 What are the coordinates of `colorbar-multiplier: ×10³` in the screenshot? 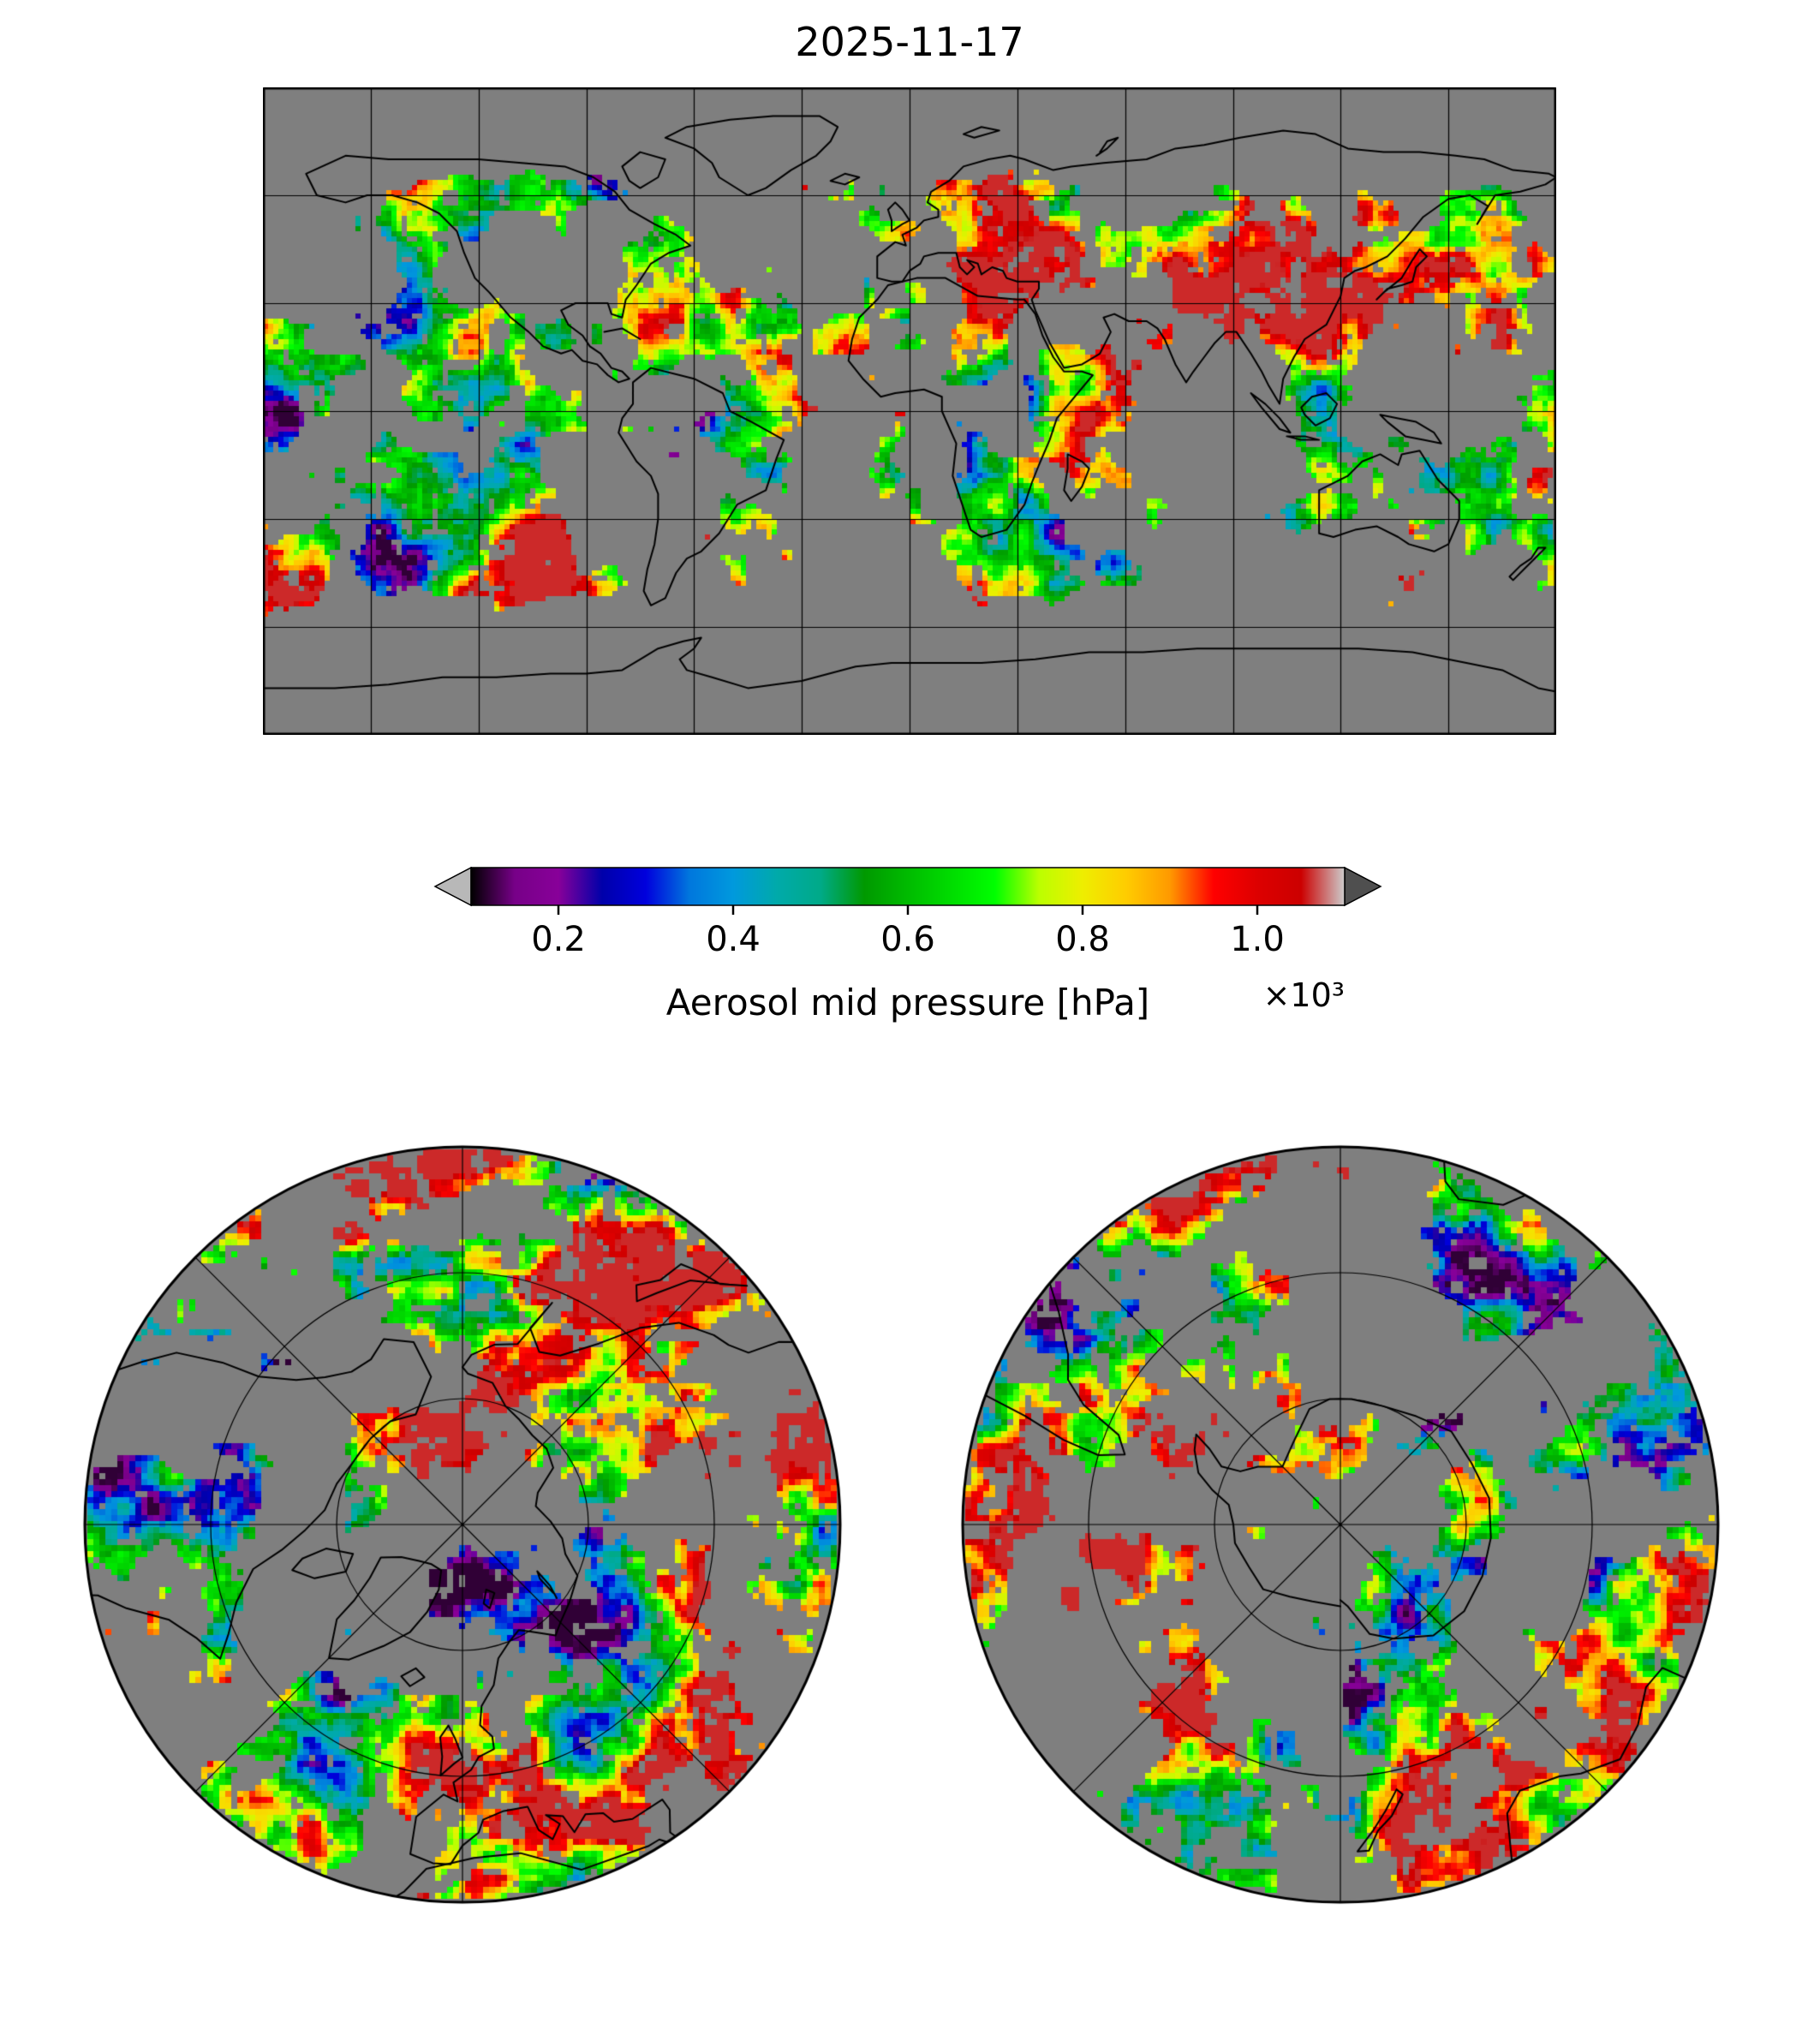 It's located at (1303, 995).